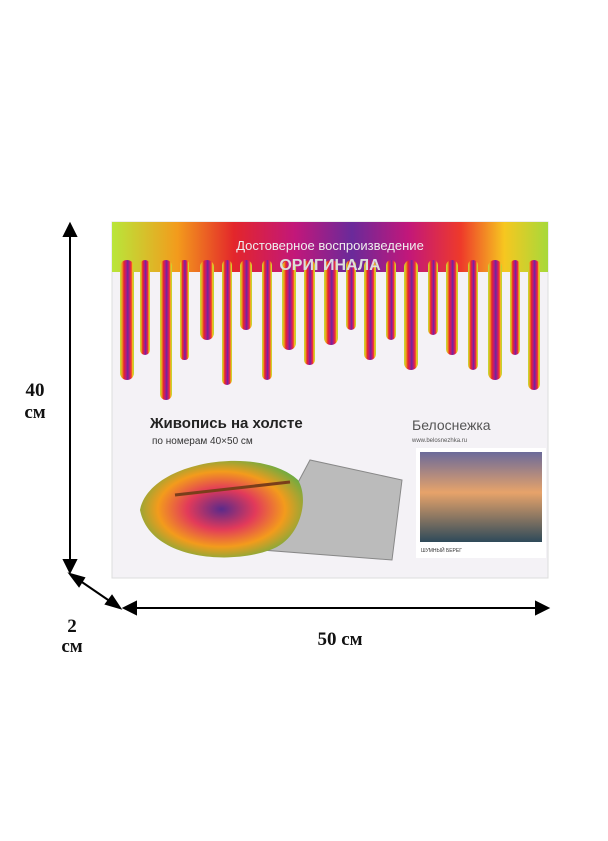 The image size is (608, 841). Describe the element at coordinates (35, 390) in the screenshot. I see `height-number: 40` at that location.